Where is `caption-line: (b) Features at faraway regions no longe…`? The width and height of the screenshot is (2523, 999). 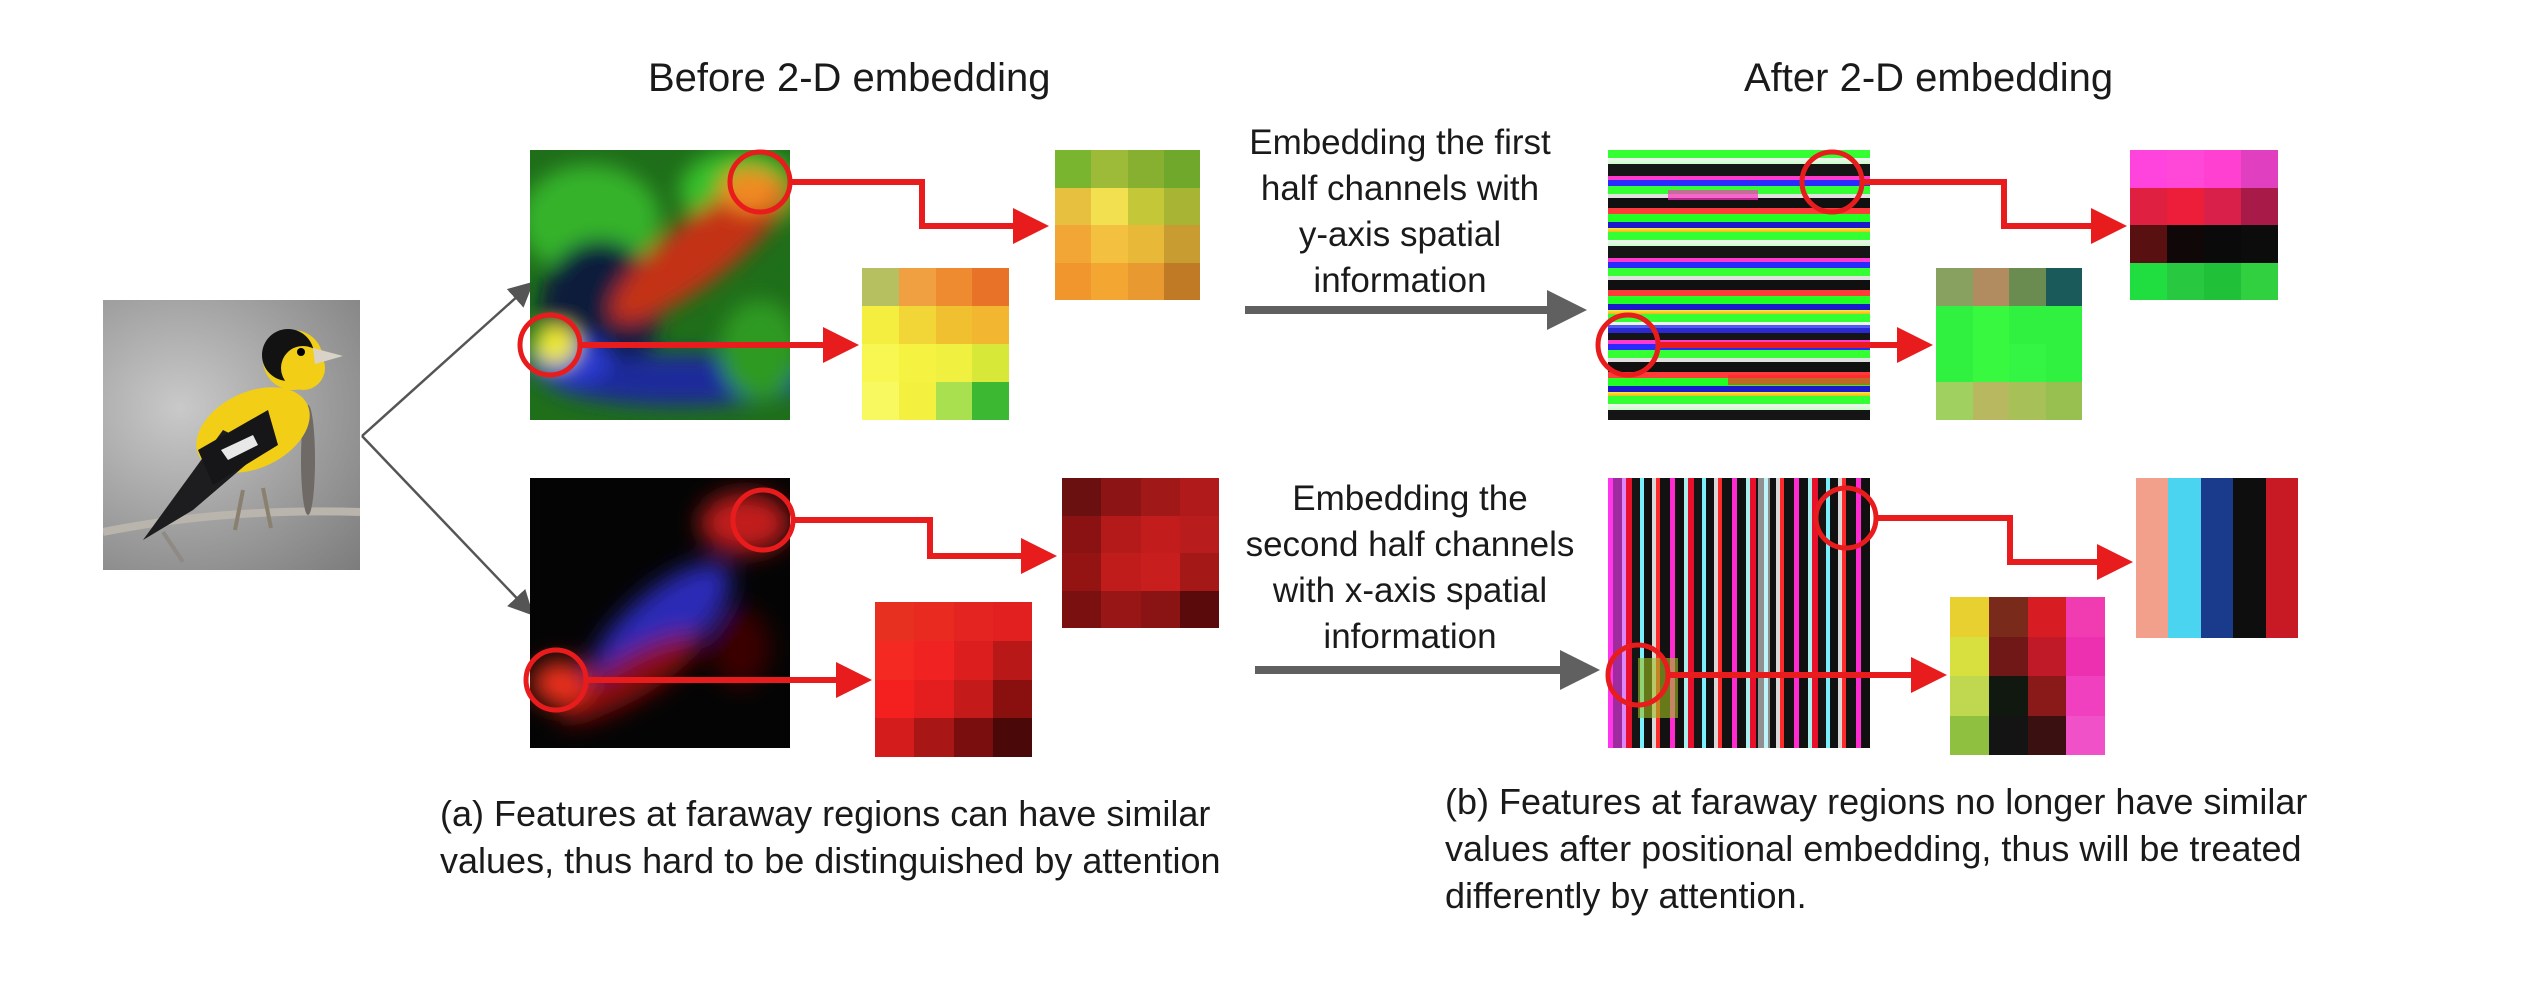 caption-line: (b) Features at faraway regions no longe… is located at coordinates (1876, 801).